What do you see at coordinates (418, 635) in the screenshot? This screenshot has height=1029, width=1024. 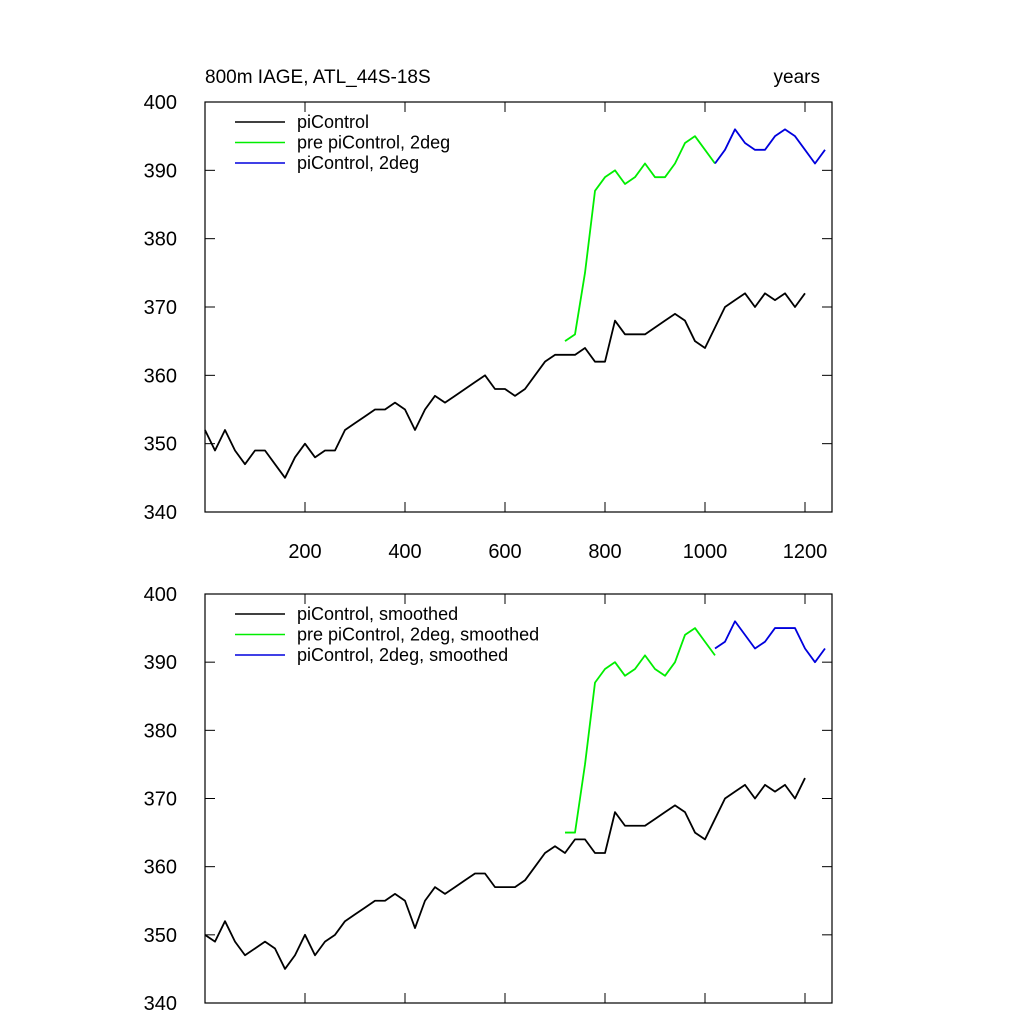 I see `legend-label: pre piControl, 2deg, smoothed` at bounding box center [418, 635].